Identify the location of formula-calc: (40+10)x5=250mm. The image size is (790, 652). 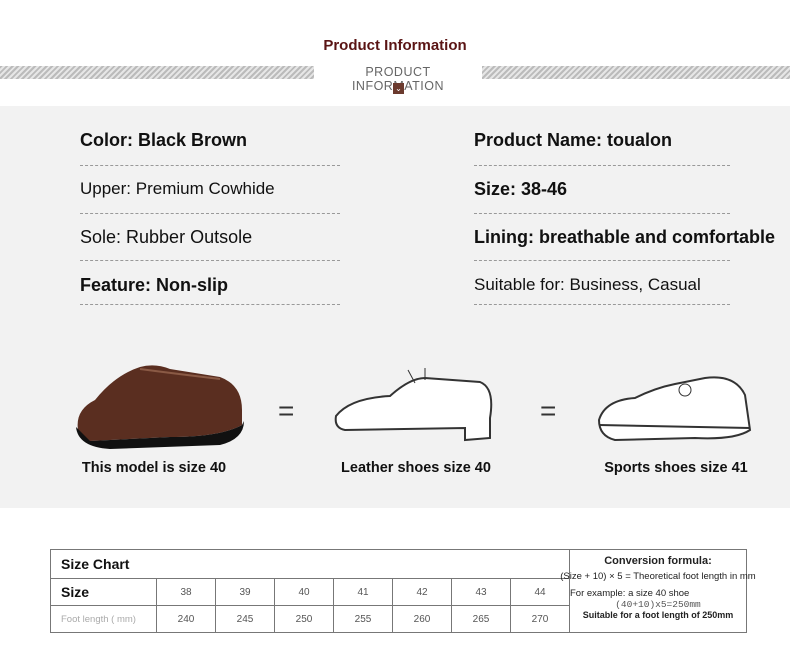
(658, 604).